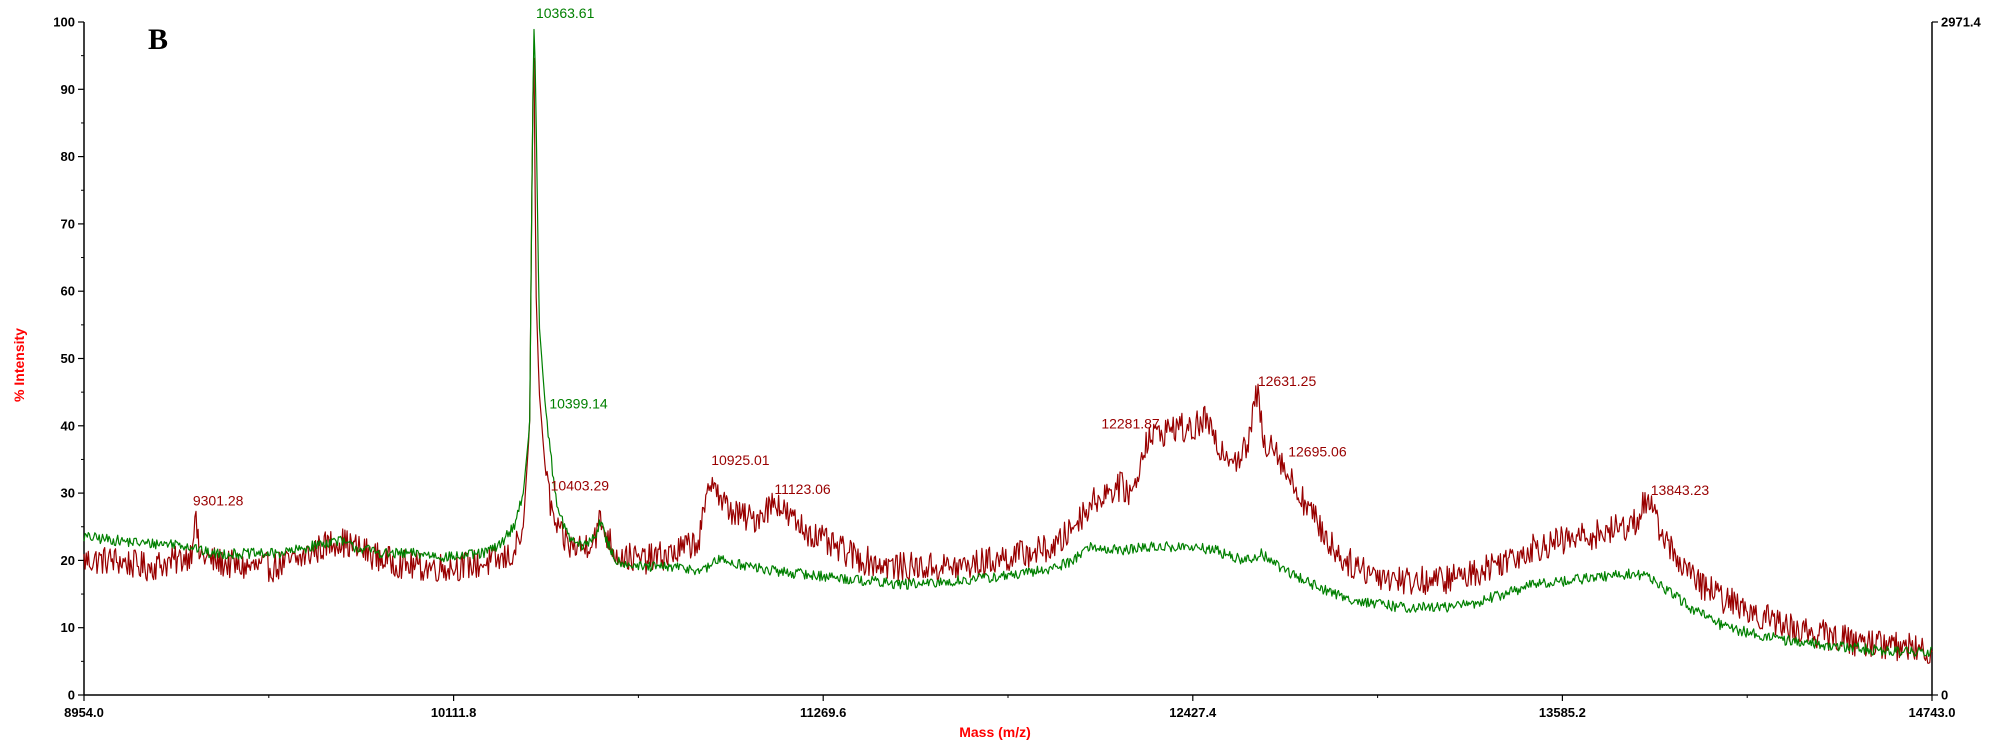 Image resolution: width=2000 pixels, height=748 pixels. Describe the element at coordinates (71, 695) in the screenshot. I see `y-tick-label: 0` at that location.